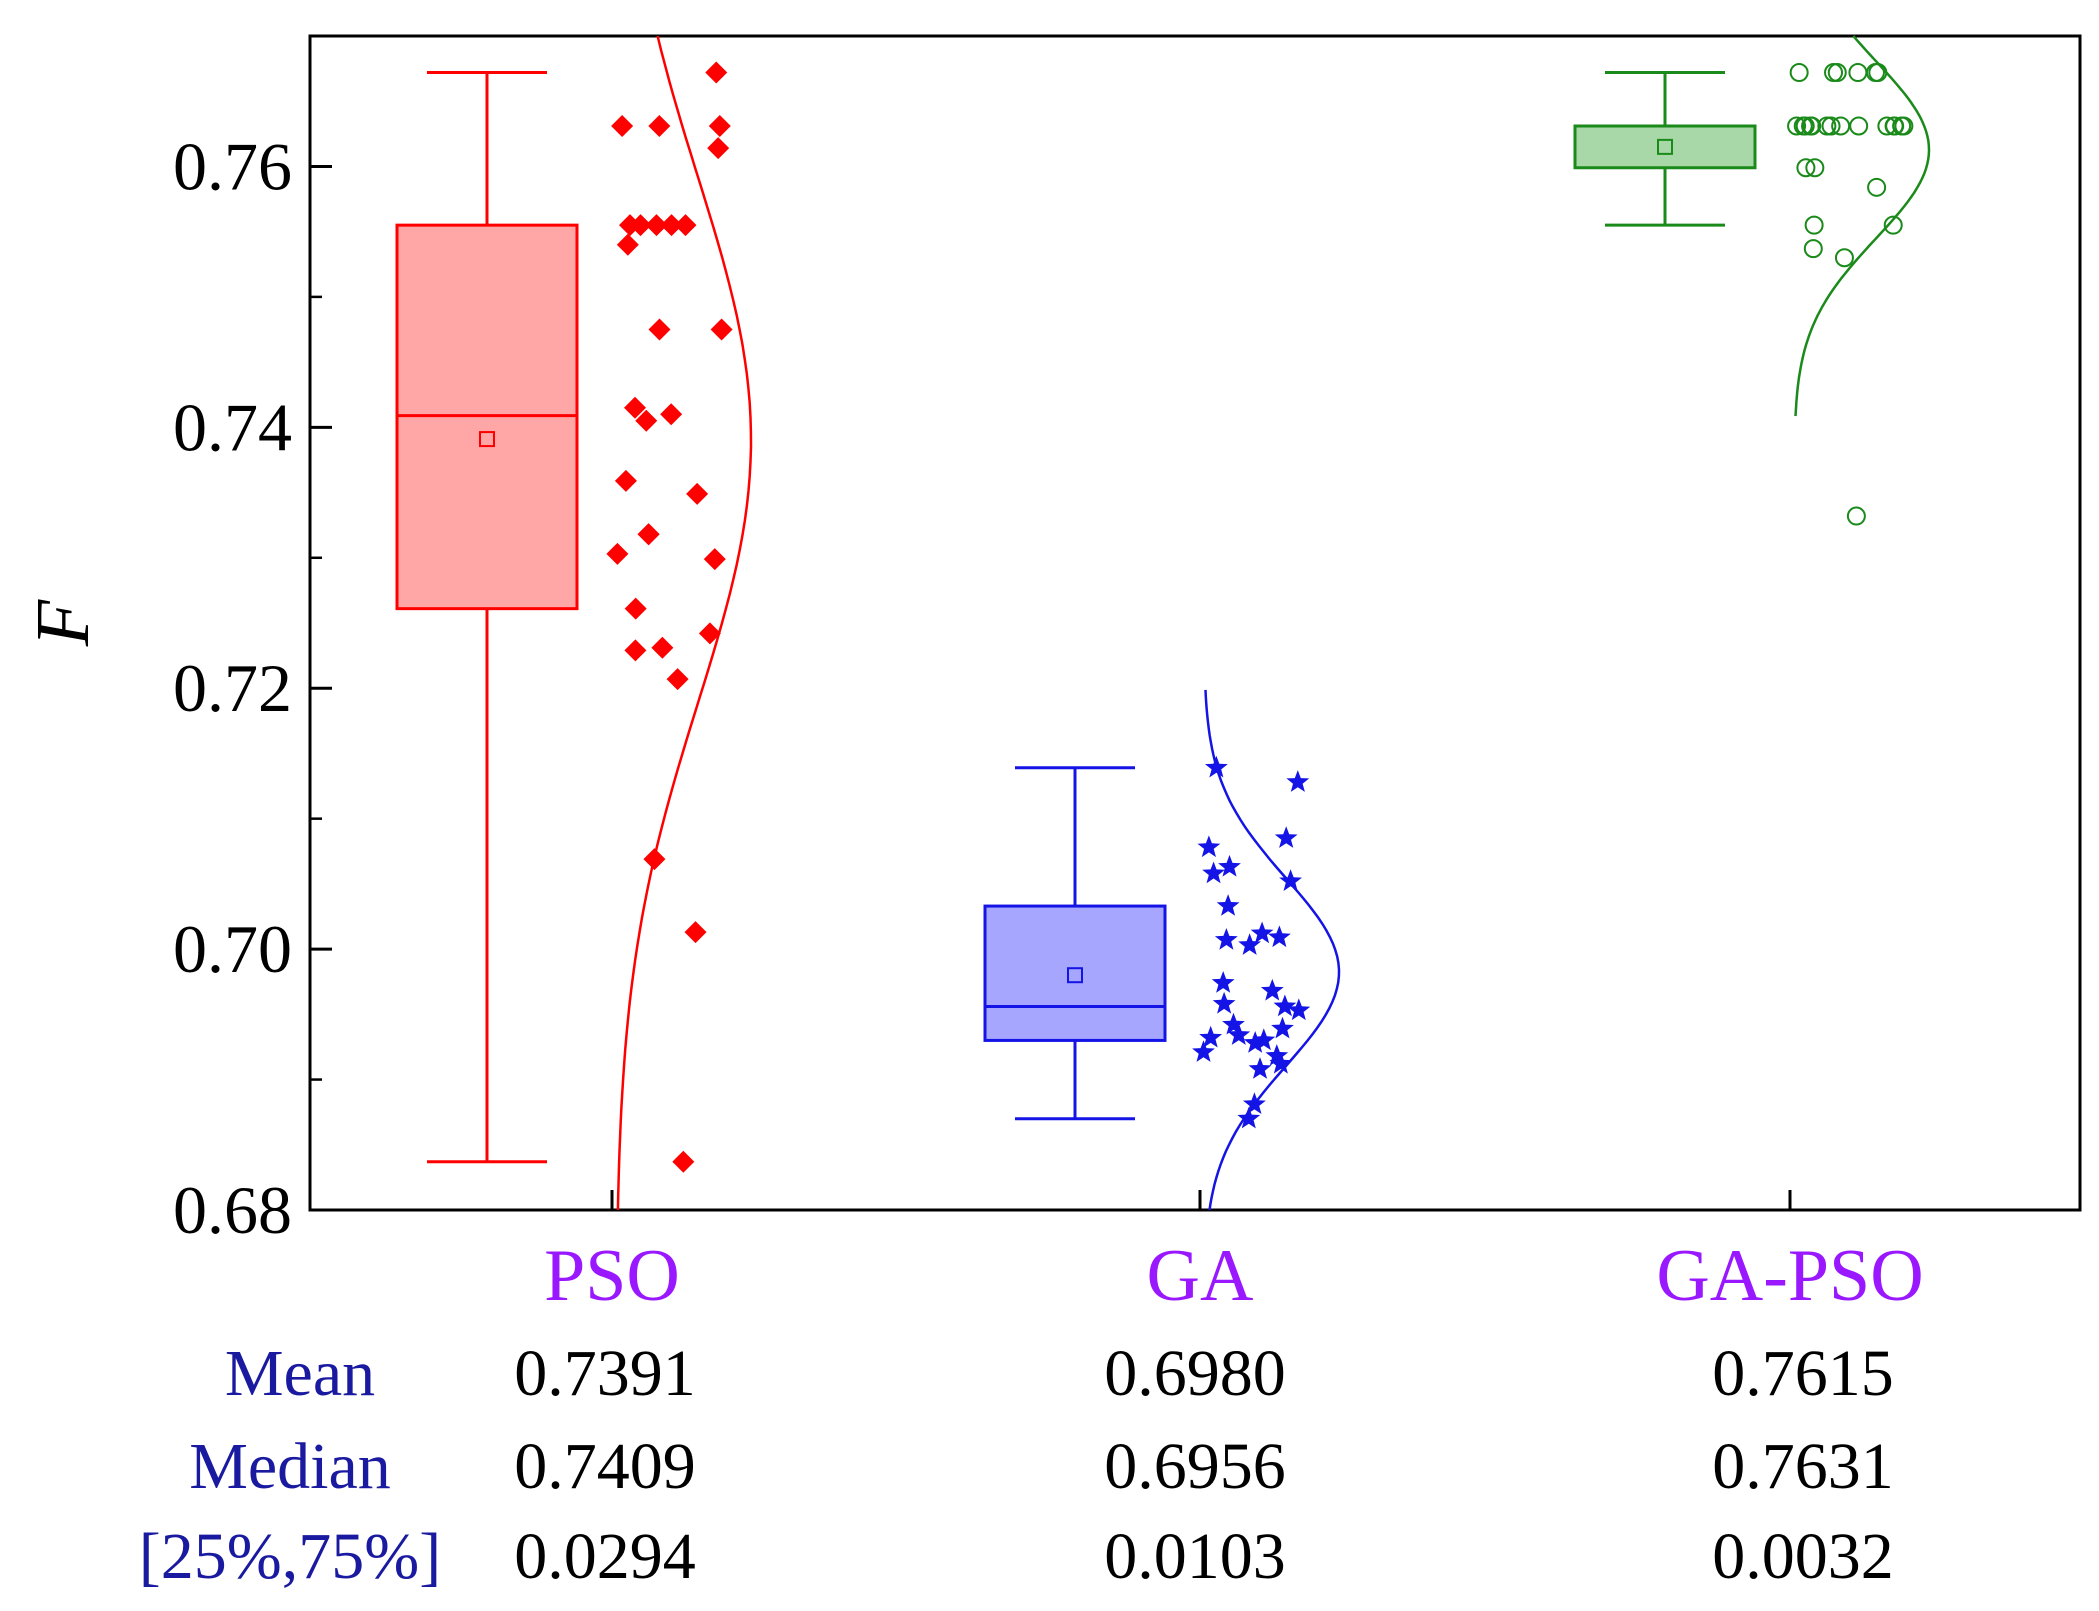  I want to click on stats-value: 0.0032, so click(1803, 1556).